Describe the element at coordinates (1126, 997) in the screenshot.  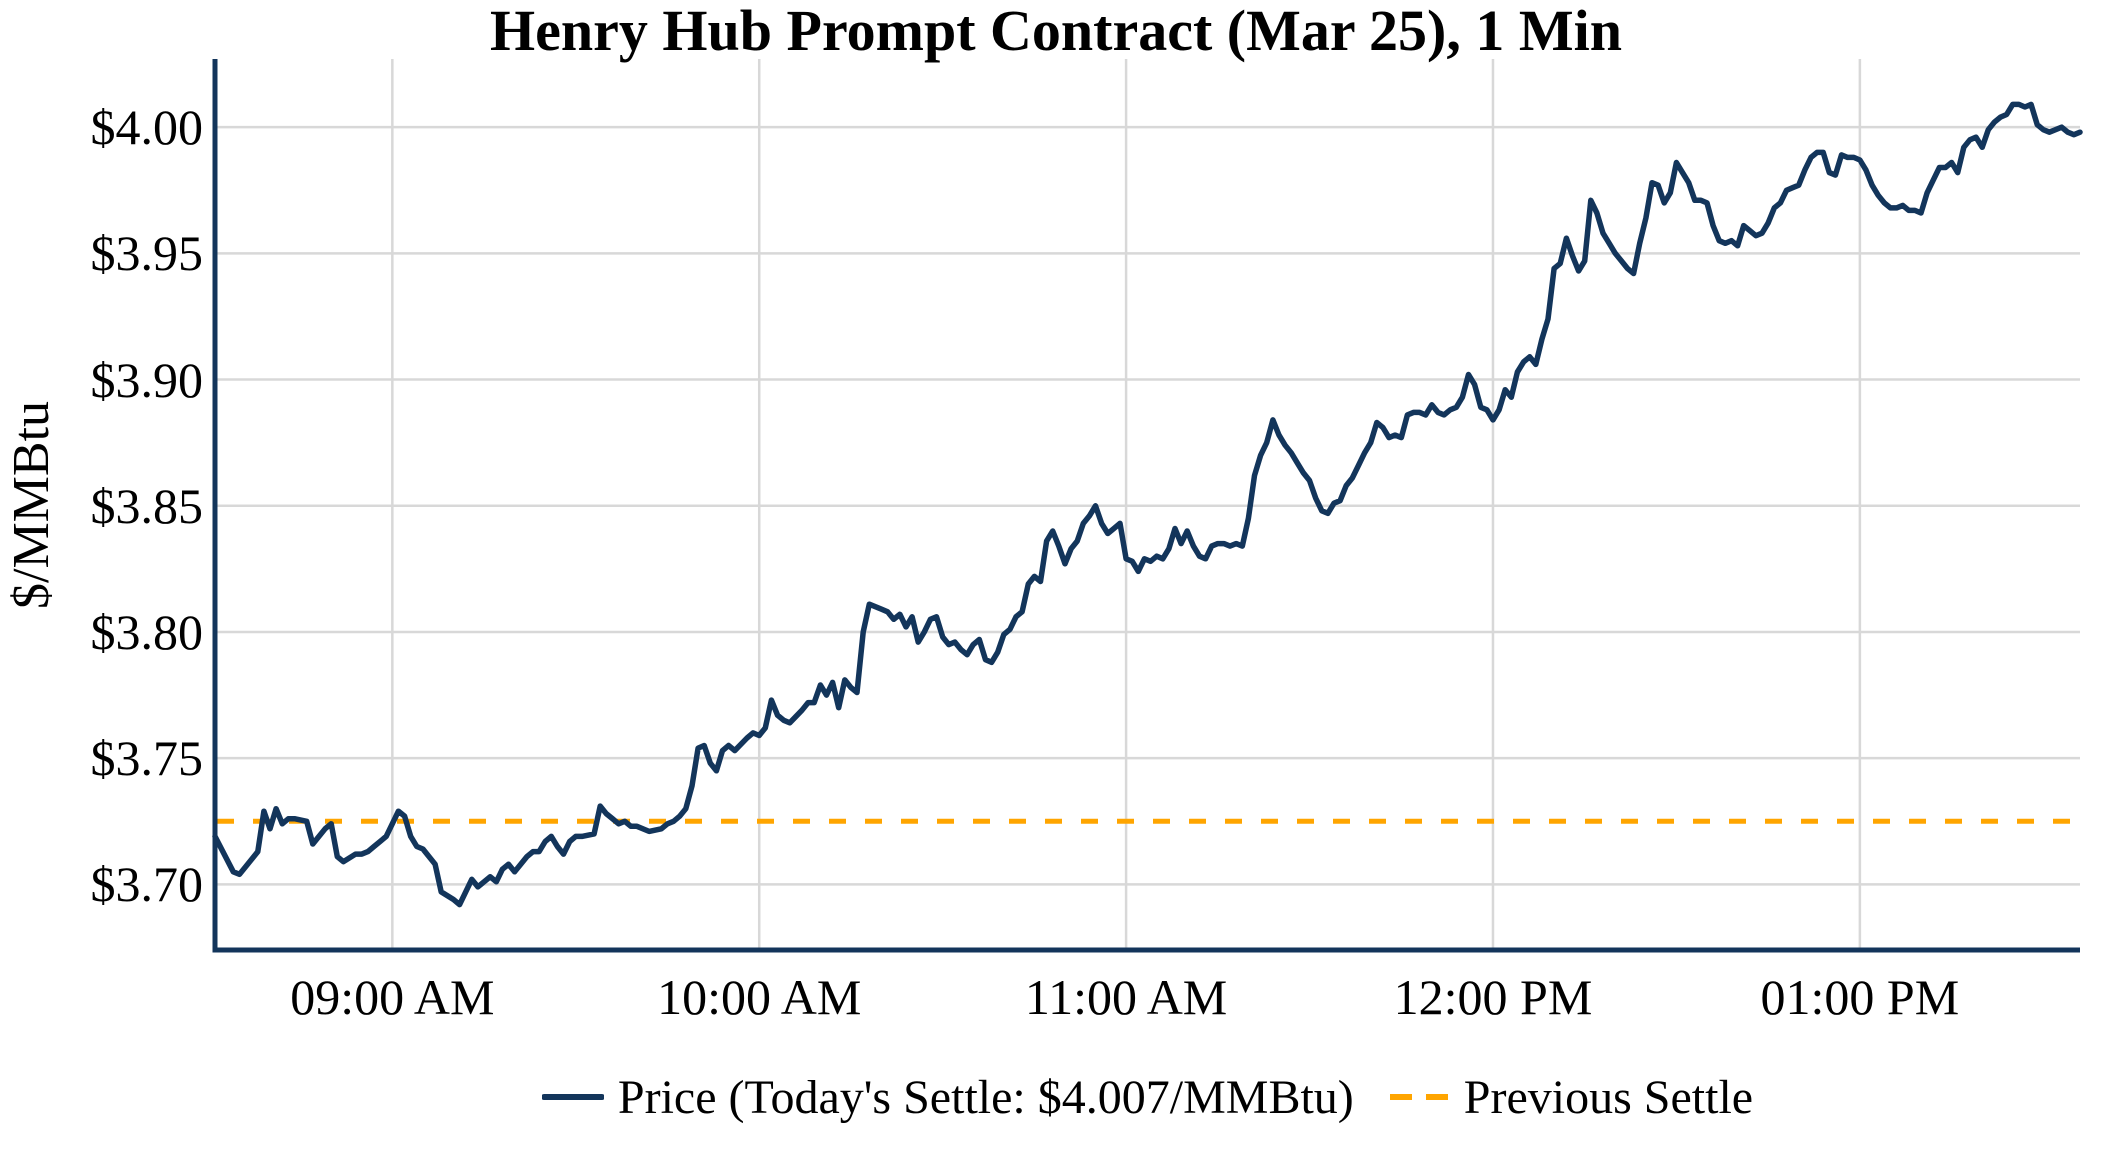
I see `x-tick-label: 11:00 AM` at that location.